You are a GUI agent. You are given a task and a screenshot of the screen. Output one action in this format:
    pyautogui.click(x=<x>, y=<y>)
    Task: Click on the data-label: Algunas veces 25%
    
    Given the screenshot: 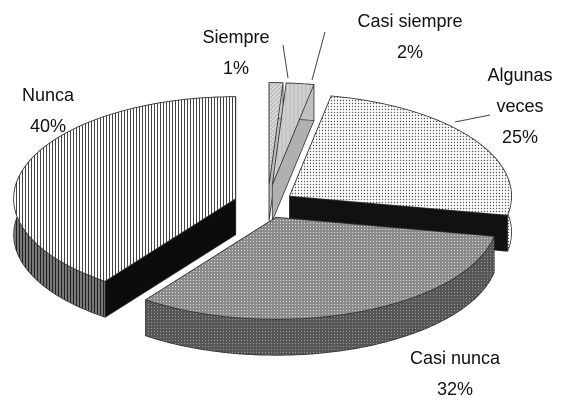 What is the action you would take?
    pyautogui.click(x=520, y=106)
    